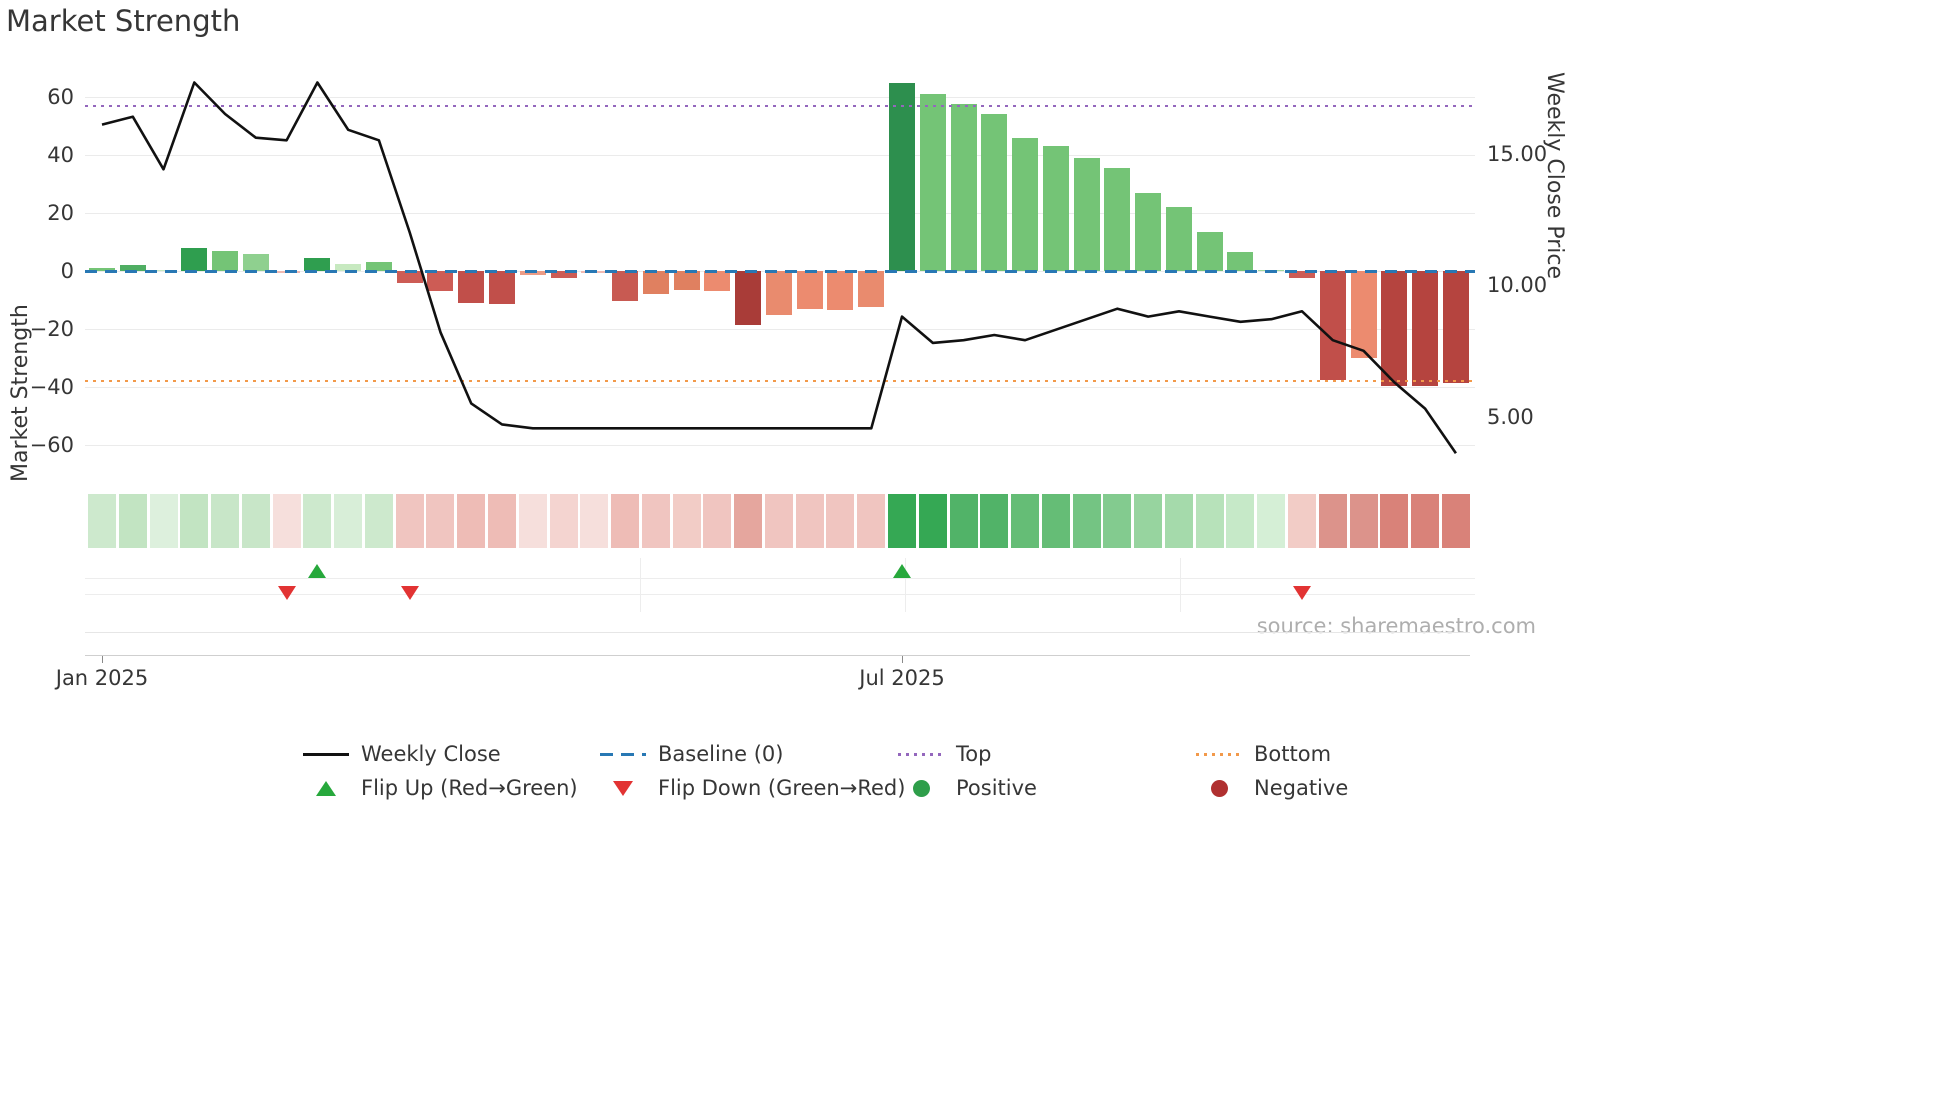 The width and height of the screenshot is (1960, 1102). What do you see at coordinates (1047, 788) in the screenshot?
I see `legend-item-circle-pos: Positive` at bounding box center [1047, 788].